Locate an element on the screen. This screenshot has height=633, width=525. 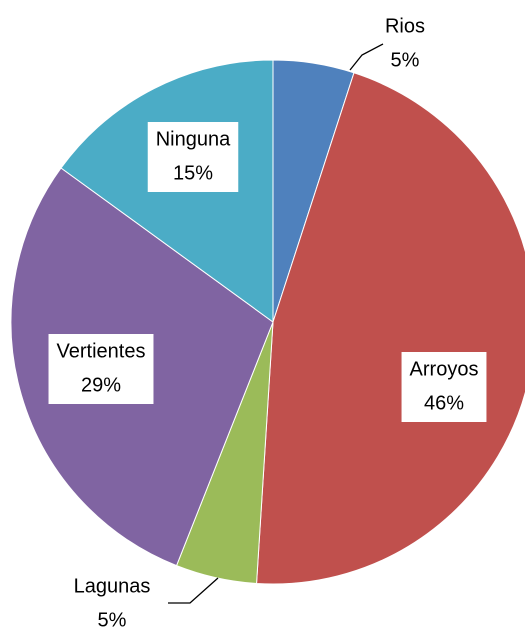
data-label: Ninguna 15% is located at coordinates (193, 157).